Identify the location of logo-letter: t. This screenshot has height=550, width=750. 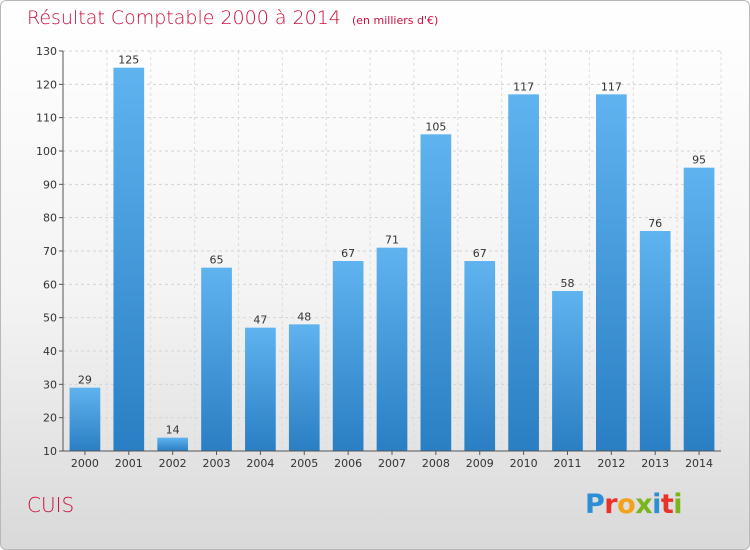
(667, 504).